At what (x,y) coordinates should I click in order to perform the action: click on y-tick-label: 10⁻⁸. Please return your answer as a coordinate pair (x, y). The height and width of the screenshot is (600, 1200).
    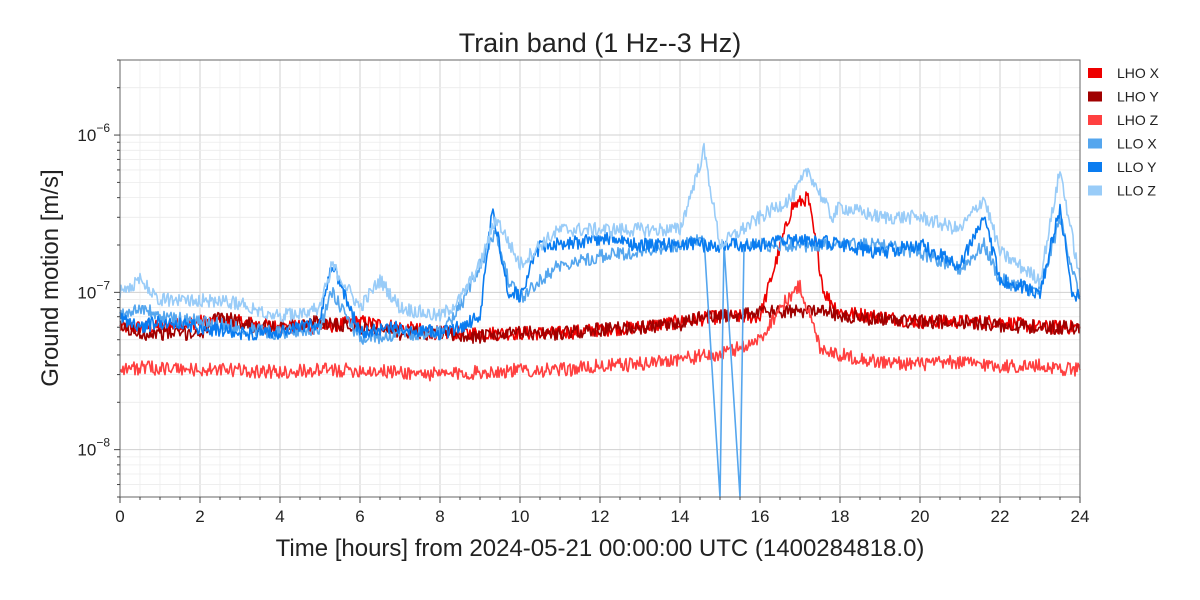
    Looking at the image, I should click on (93, 448).